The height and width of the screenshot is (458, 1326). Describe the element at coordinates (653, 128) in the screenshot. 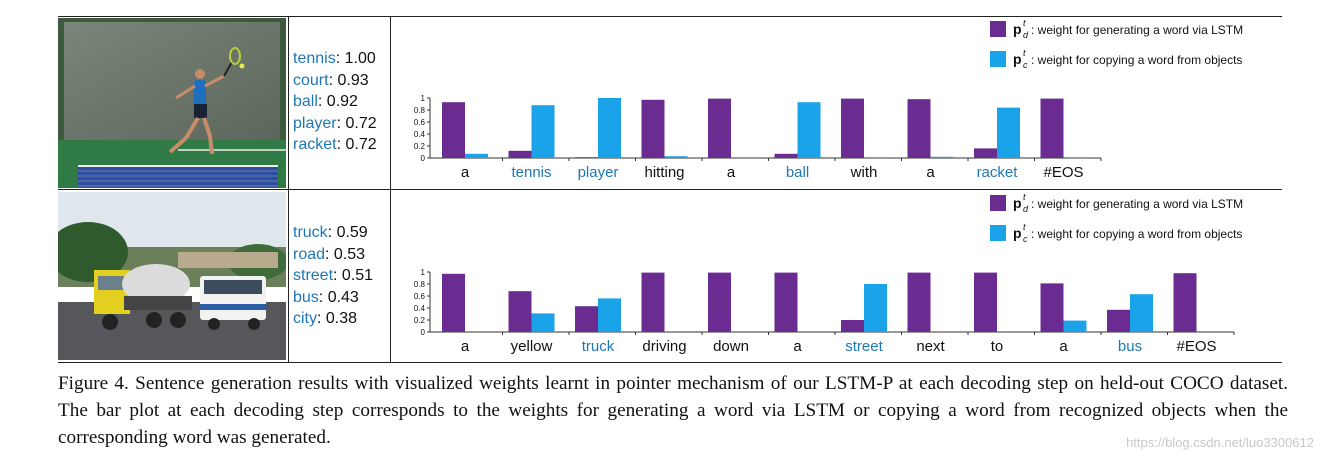

I see `bar-lstm-hitting` at that location.